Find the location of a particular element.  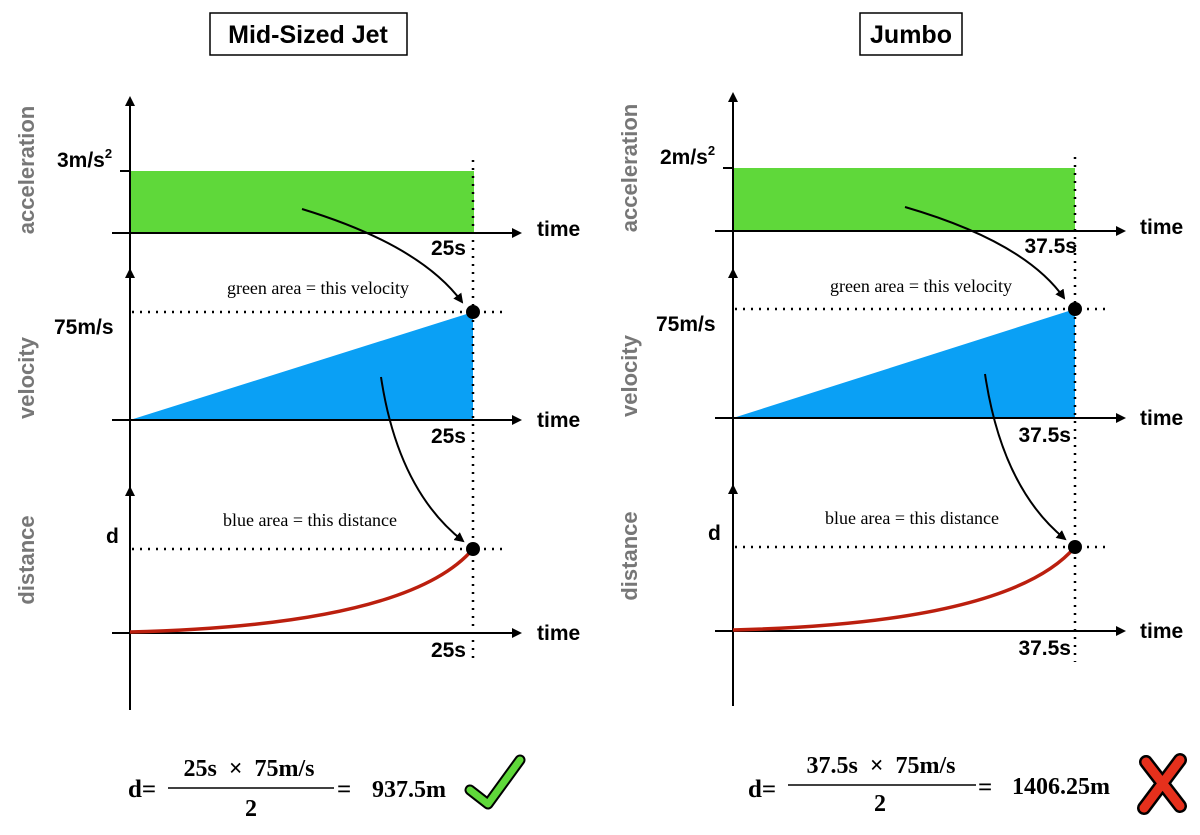

formula-result: 937.5m is located at coordinates (409, 790).